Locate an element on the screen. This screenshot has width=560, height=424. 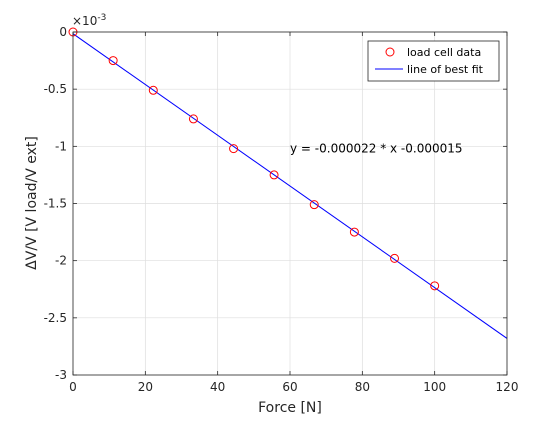
legend-label-best-fit: line of best fit is located at coordinates (445, 69).